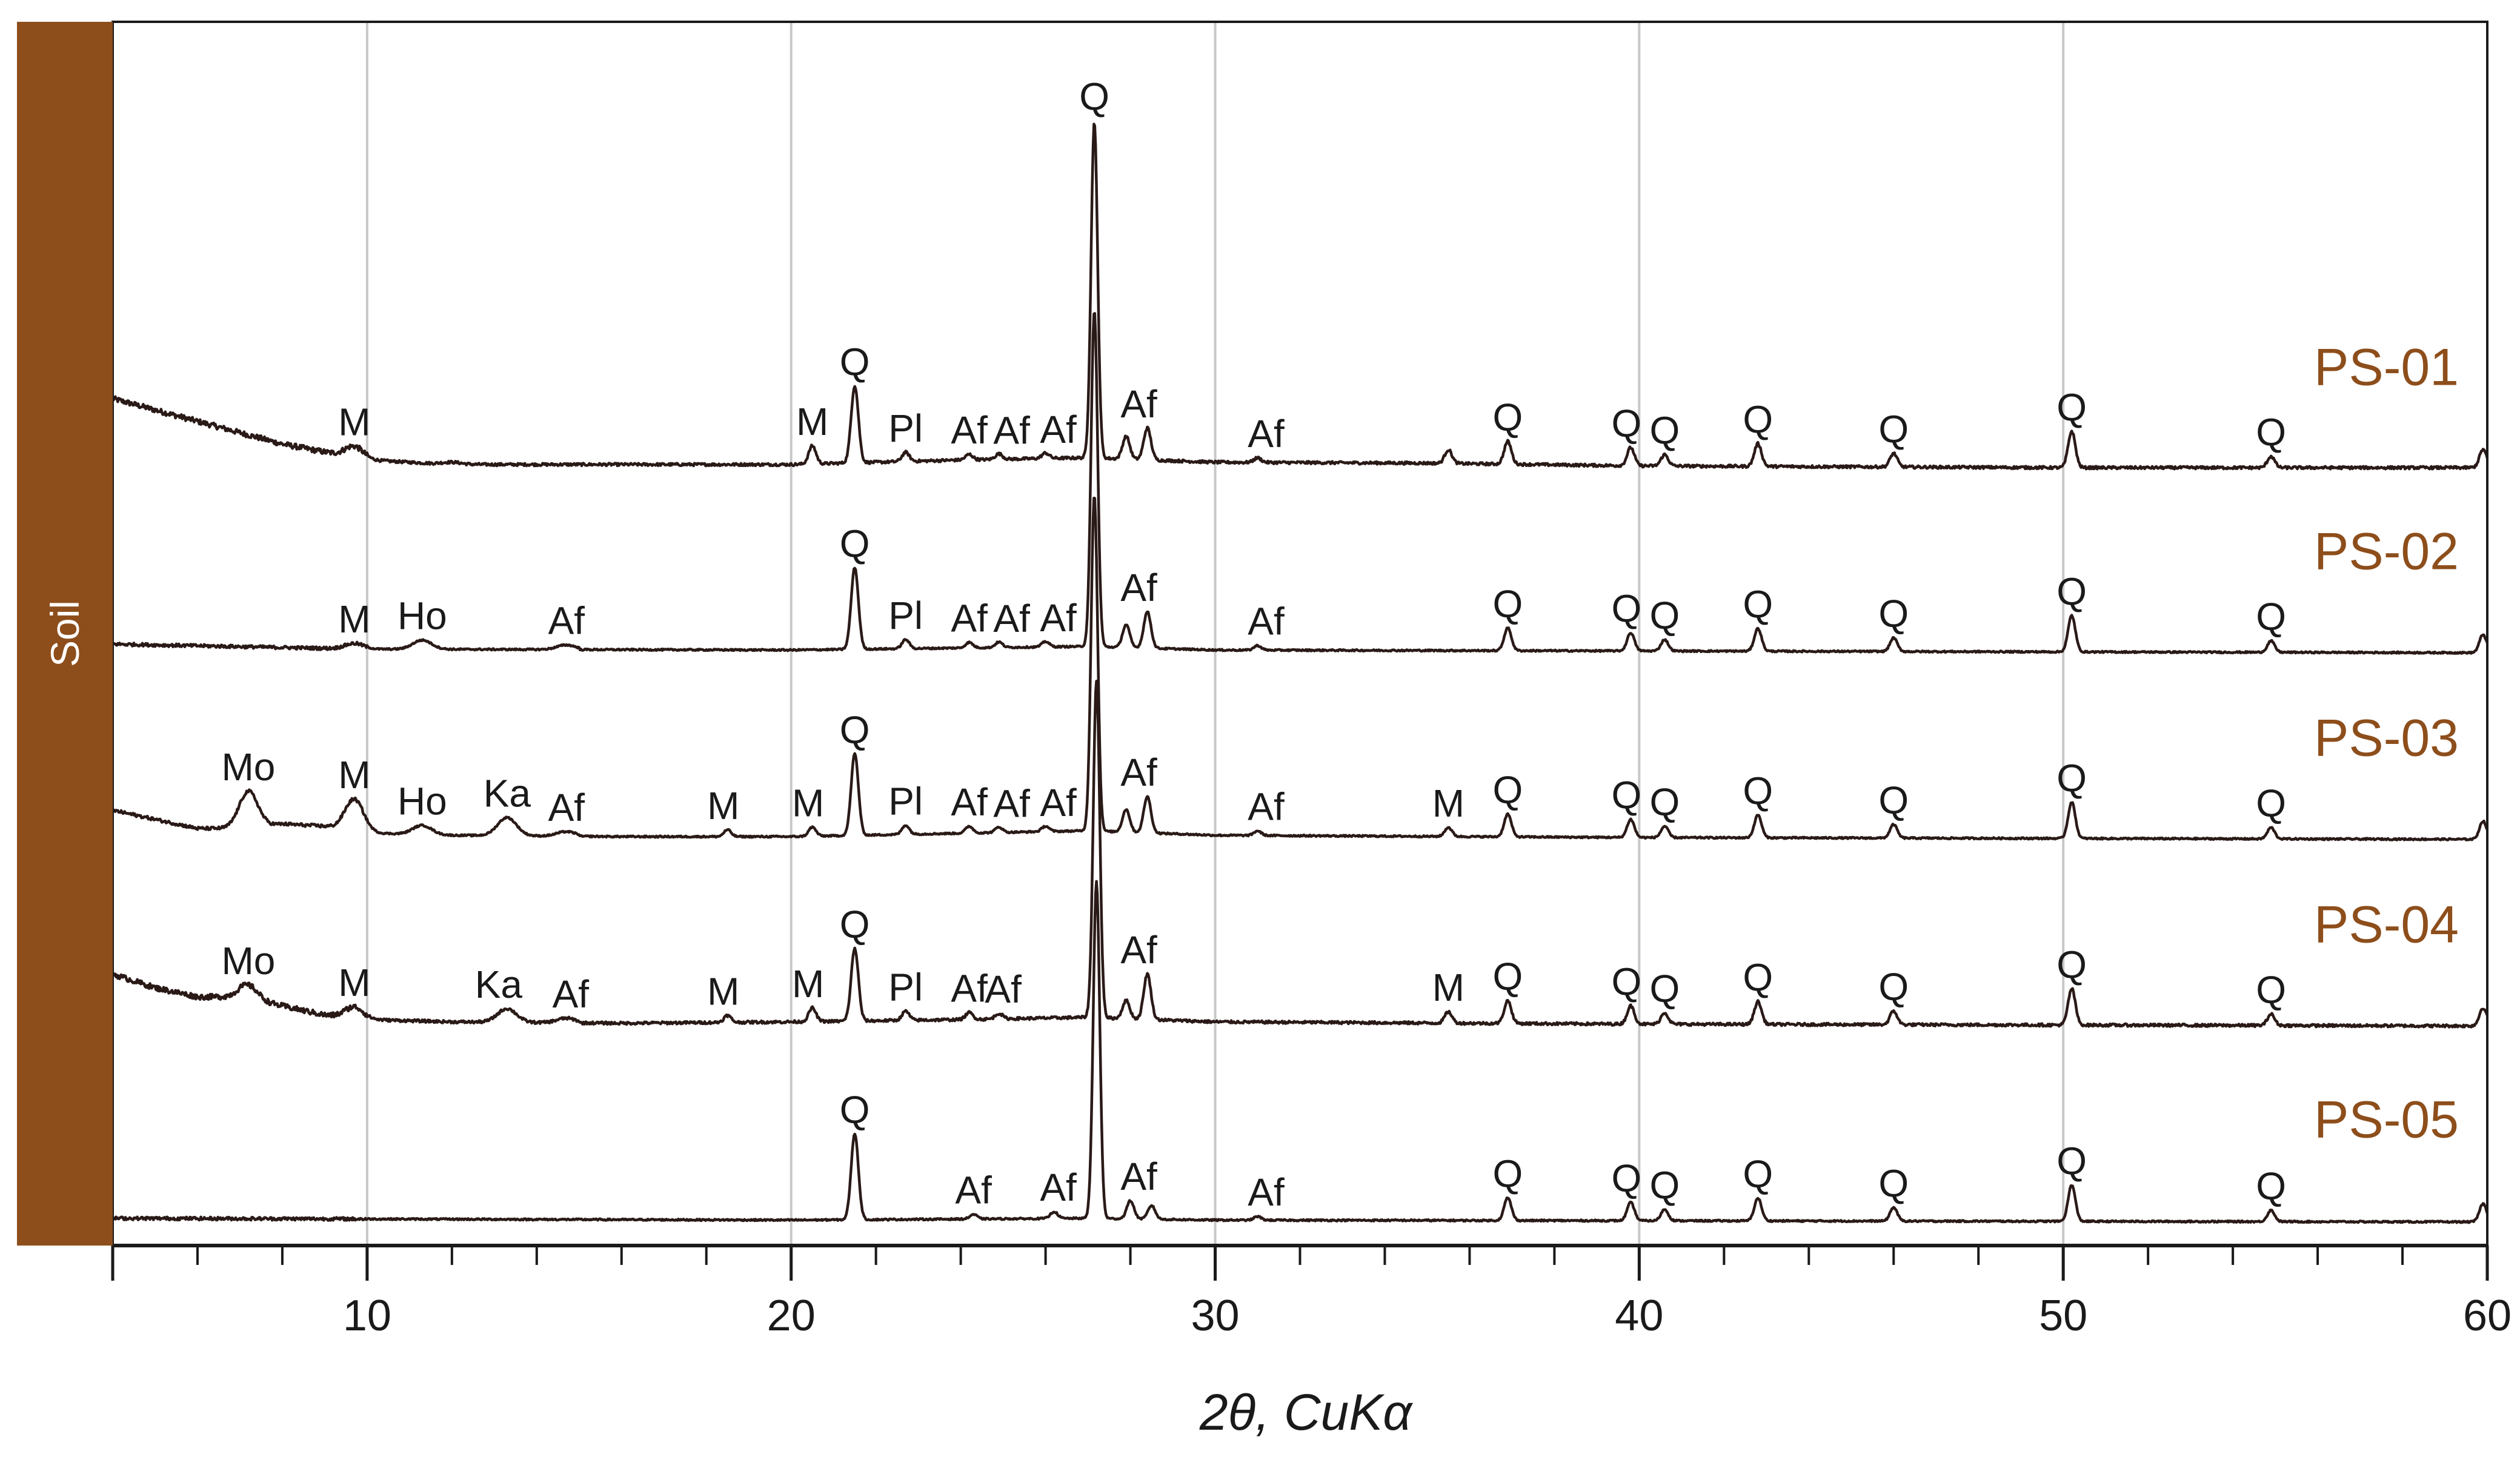  Describe the element at coordinates (1215, 1316) in the screenshot. I see `x-tick-label: 30` at that location.